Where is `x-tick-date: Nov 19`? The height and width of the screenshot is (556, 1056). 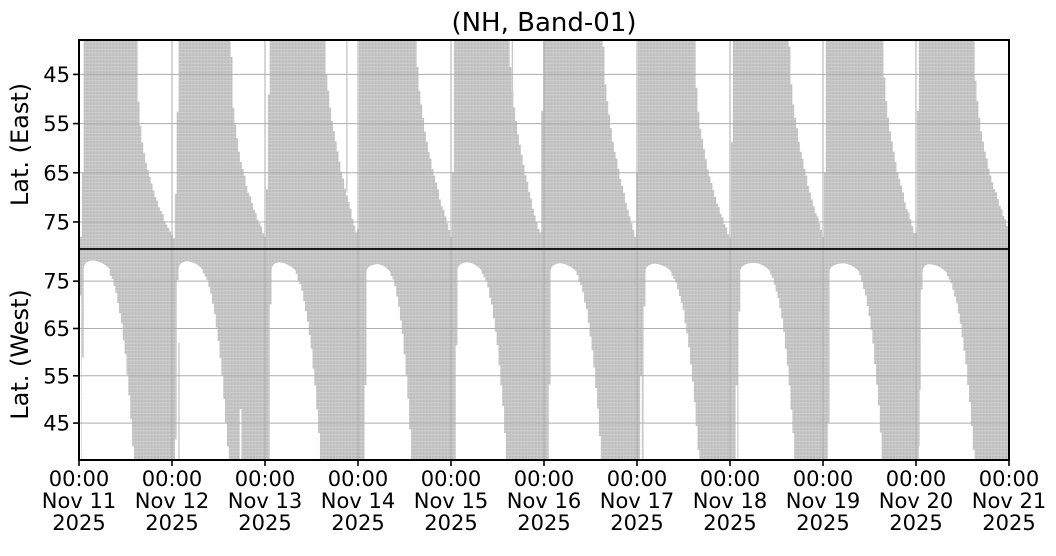 x-tick-date: Nov 19 is located at coordinates (823, 501).